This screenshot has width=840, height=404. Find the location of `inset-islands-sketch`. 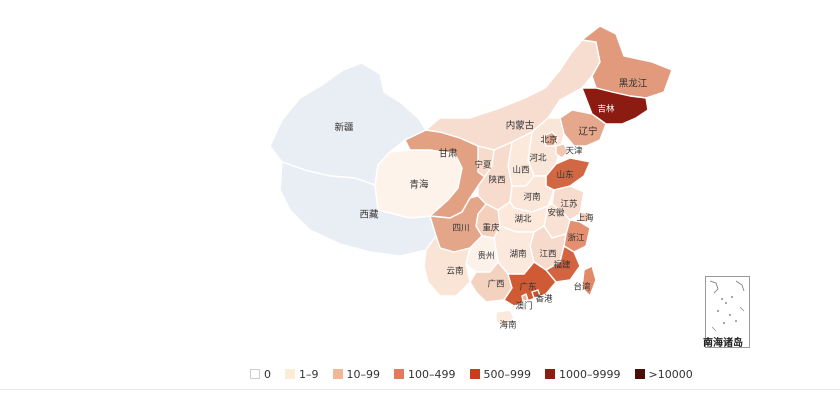

inset-islands-sketch is located at coordinates (727, 306).